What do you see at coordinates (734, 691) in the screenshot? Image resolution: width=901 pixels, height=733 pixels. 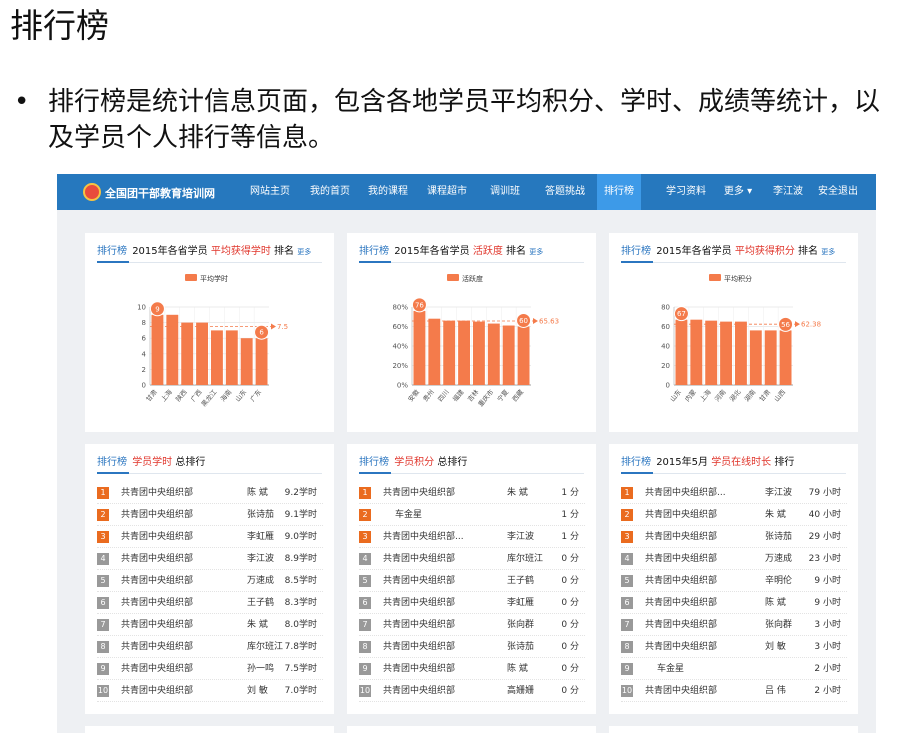 I see `ranking-row: 10 共青团中央组织部 吕 伟 2 小时` at bounding box center [734, 691].